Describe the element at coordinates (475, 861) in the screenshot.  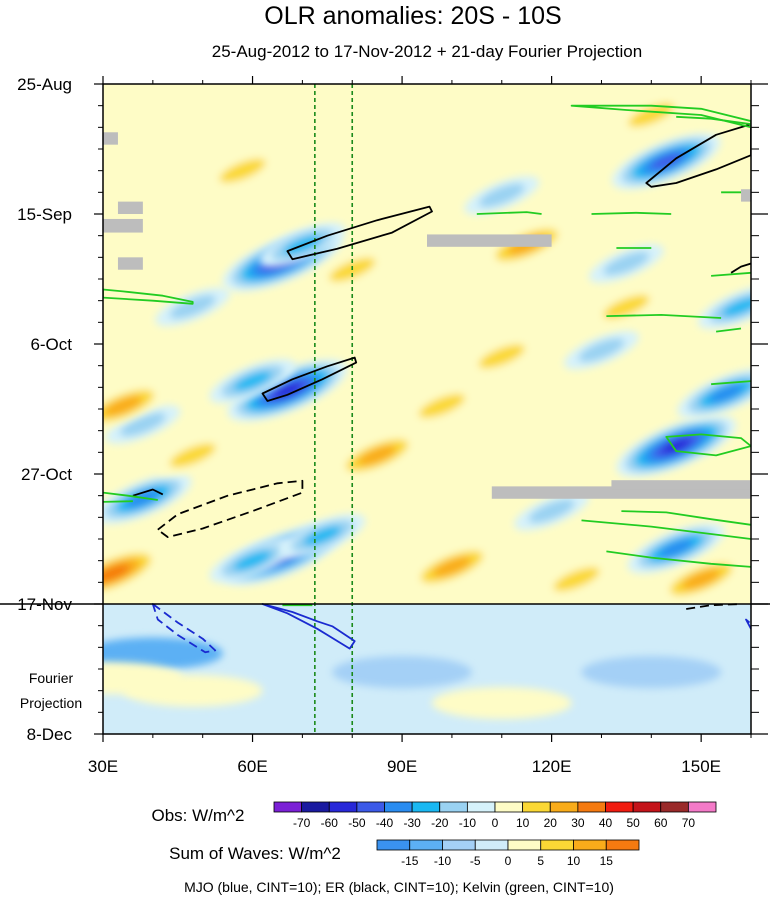
I see `waves-colorbar-level-2: -5` at that location.